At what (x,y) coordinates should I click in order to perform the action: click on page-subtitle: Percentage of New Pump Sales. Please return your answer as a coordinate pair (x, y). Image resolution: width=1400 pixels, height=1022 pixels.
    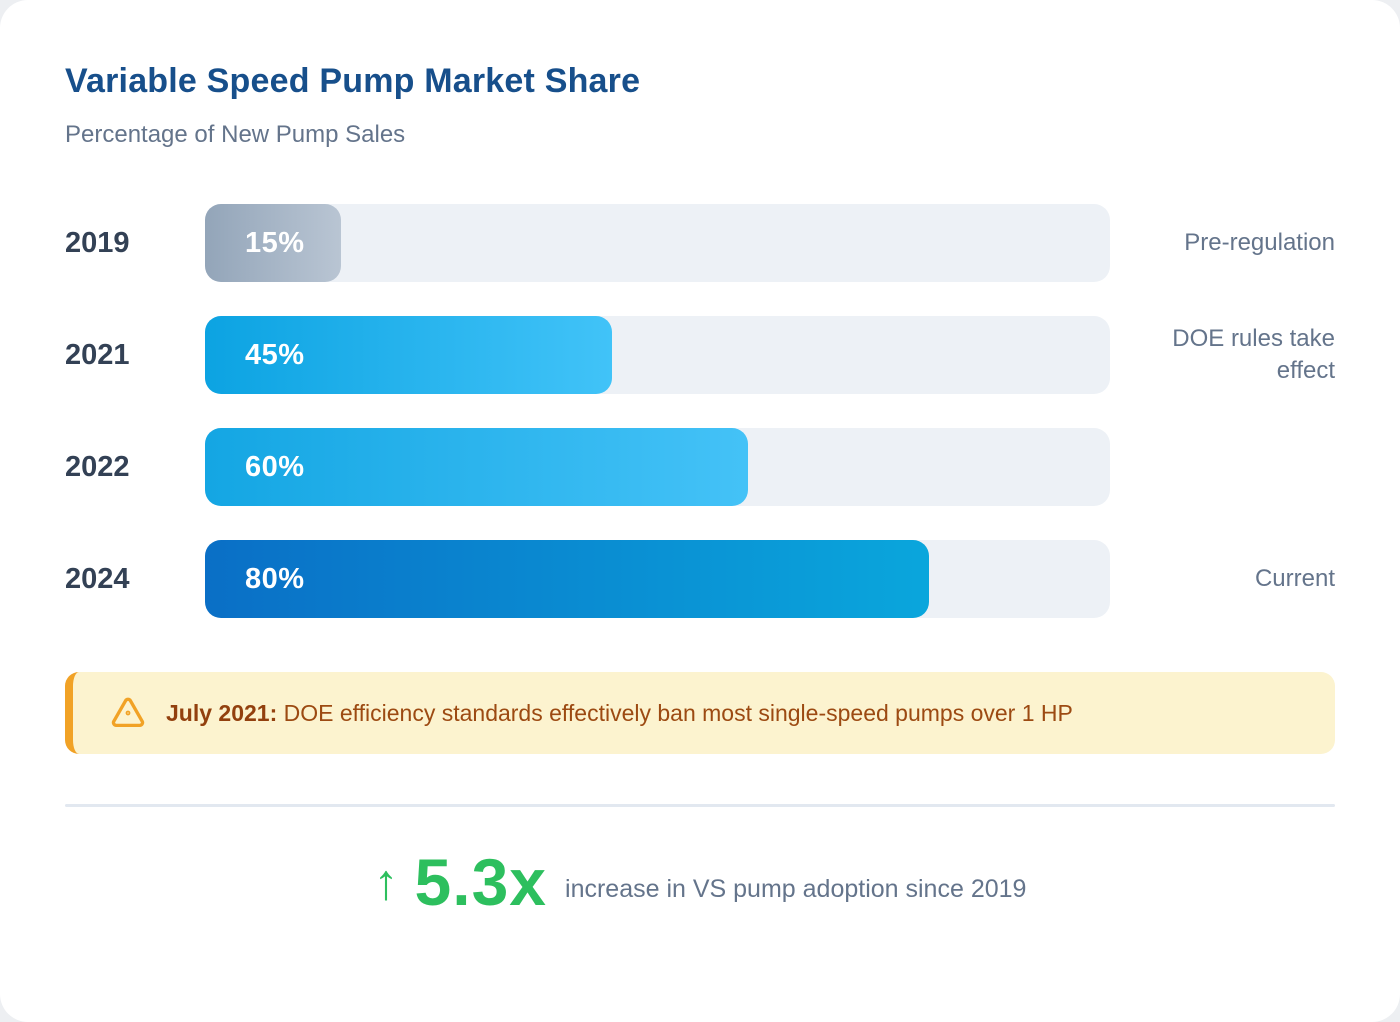
    Looking at the image, I should click on (235, 134).